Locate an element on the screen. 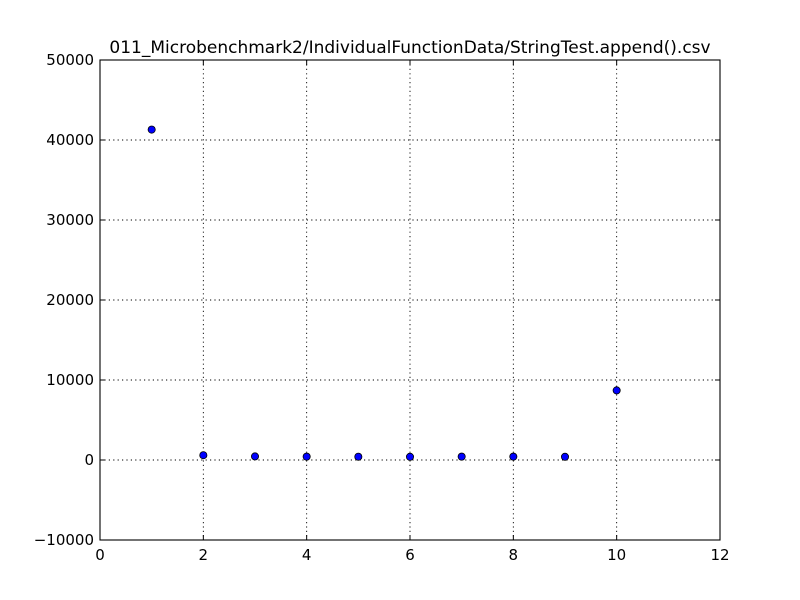  y-tick-label: 0 is located at coordinates (89, 460).